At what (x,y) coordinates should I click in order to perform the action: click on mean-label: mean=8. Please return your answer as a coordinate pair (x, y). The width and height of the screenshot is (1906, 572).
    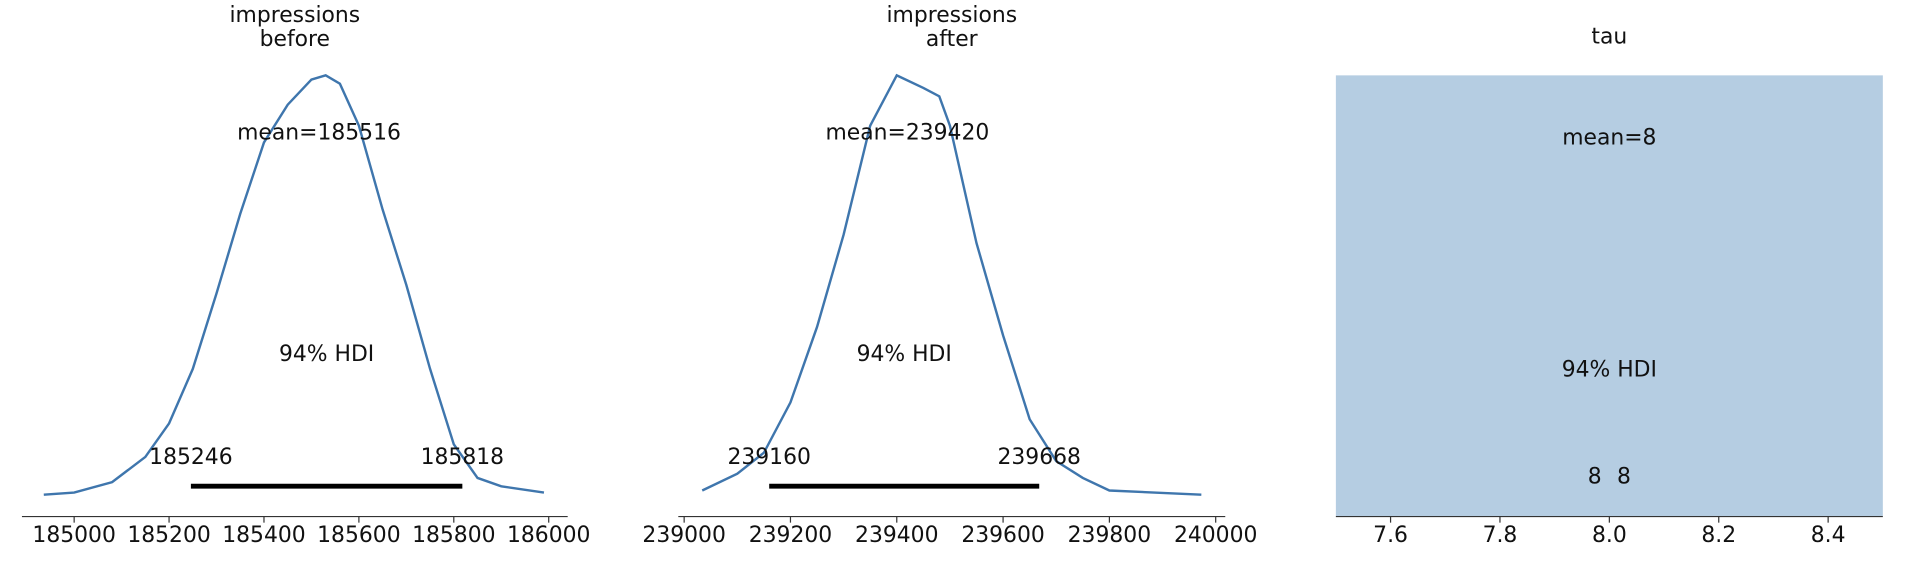
    Looking at the image, I should click on (1609, 138).